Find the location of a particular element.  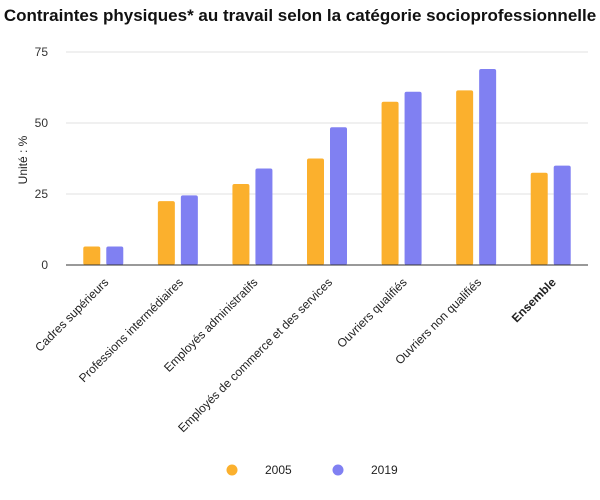

y-tick-label: 50 is located at coordinates (42, 123).